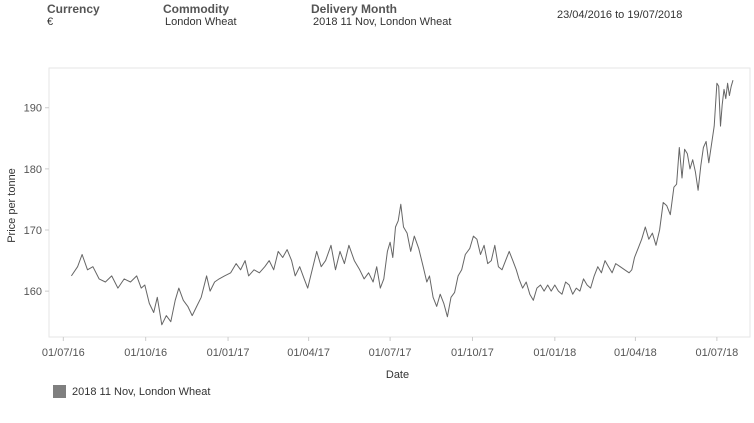  What do you see at coordinates (63, 353) in the screenshot?
I see `x-tick-label: 01/07/16` at bounding box center [63, 353].